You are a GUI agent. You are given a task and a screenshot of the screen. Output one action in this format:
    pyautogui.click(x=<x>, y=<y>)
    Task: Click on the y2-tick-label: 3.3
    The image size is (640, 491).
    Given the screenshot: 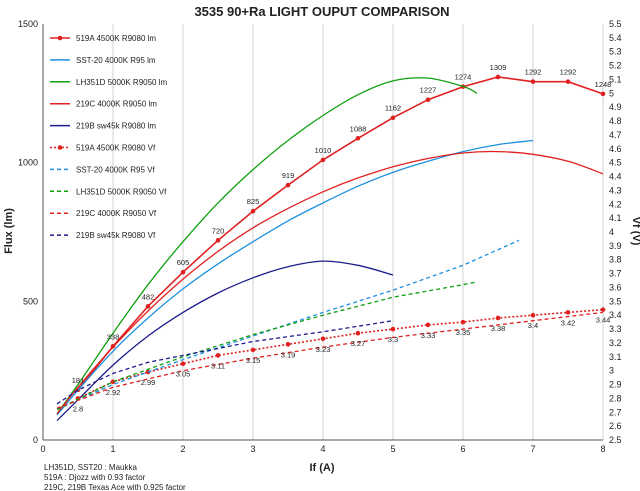 What is the action you would take?
    pyautogui.click(x=615, y=329)
    